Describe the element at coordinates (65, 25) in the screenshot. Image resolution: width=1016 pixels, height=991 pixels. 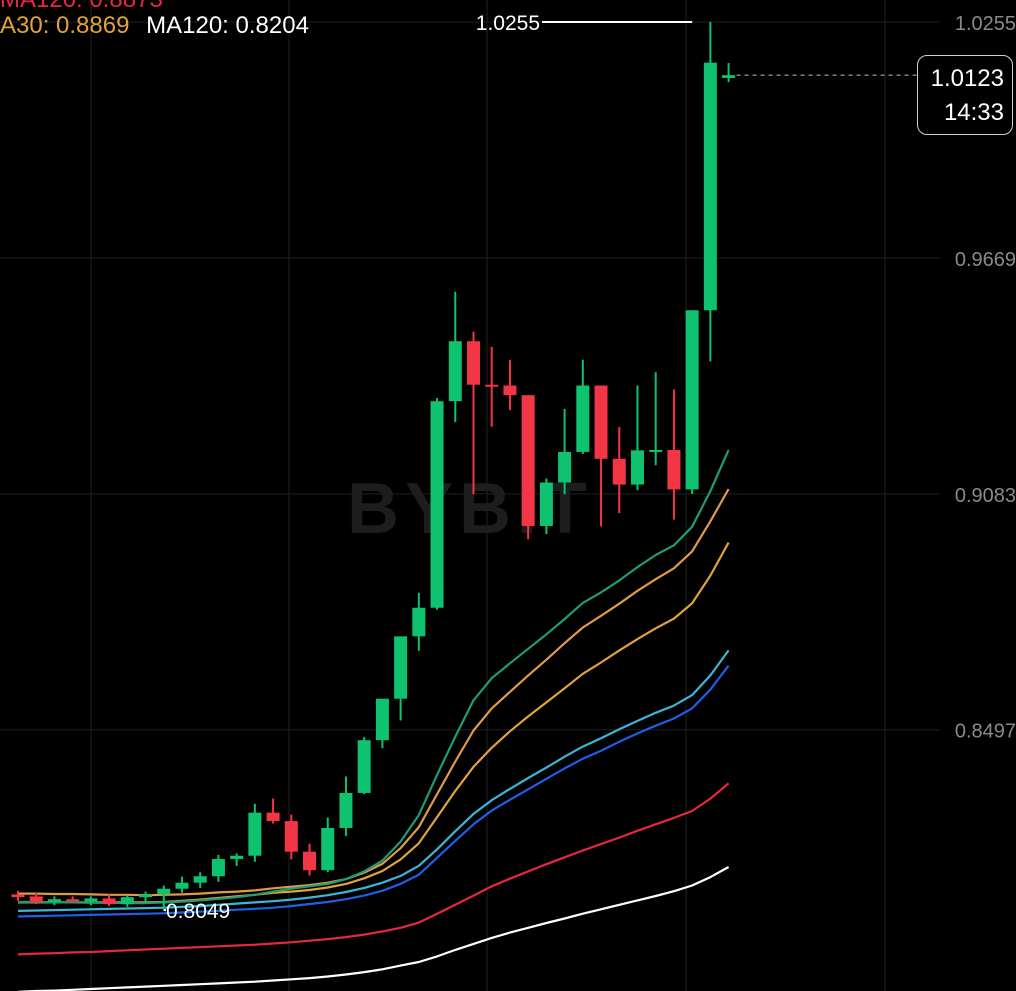
I see `ma30-legend: A30: 0.8869` at that location.